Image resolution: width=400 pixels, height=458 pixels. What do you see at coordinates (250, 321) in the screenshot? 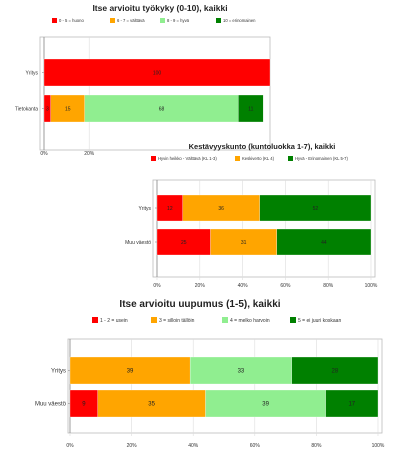
I see `legend-label: 4 = melko harvoin` at bounding box center [250, 321].